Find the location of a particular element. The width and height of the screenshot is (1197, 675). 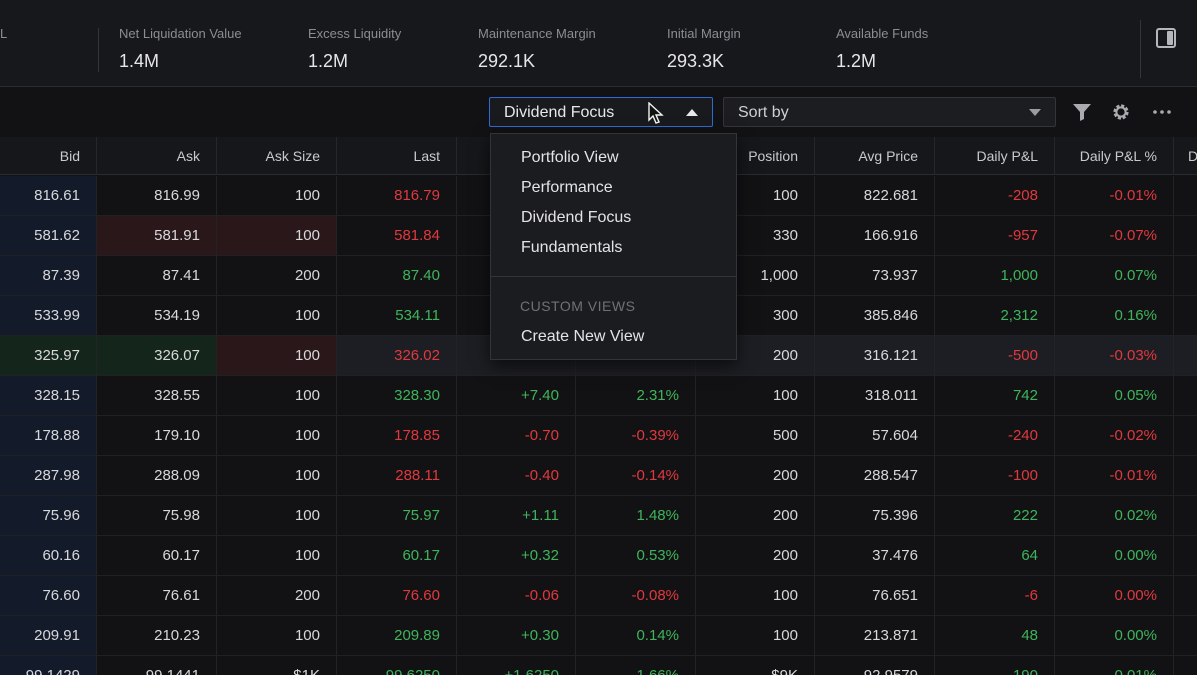

bid-cell: 75.96 is located at coordinates (48, 515).